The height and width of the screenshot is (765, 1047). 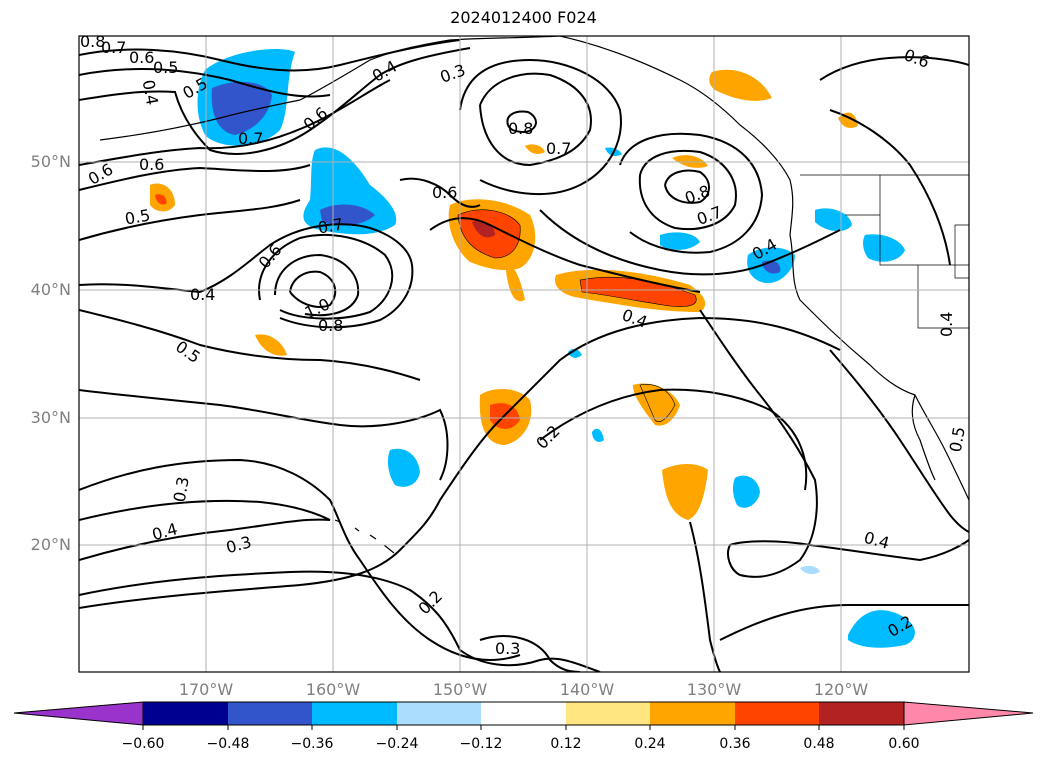 What do you see at coordinates (78, 713) in the screenshot?
I see `colorbar-min-arrow` at bounding box center [78, 713].